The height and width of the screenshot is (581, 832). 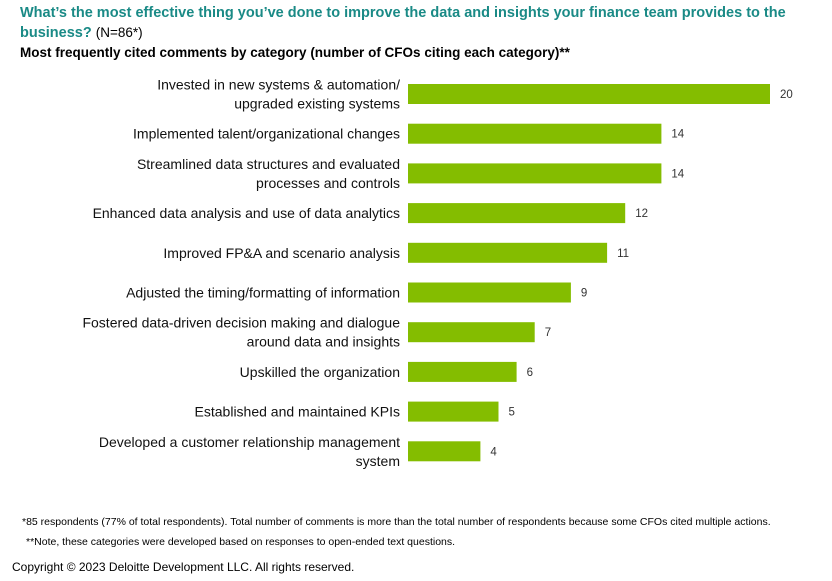 What do you see at coordinates (119, 32) in the screenshot?
I see `chart-title-n: (N=86*)` at bounding box center [119, 32].